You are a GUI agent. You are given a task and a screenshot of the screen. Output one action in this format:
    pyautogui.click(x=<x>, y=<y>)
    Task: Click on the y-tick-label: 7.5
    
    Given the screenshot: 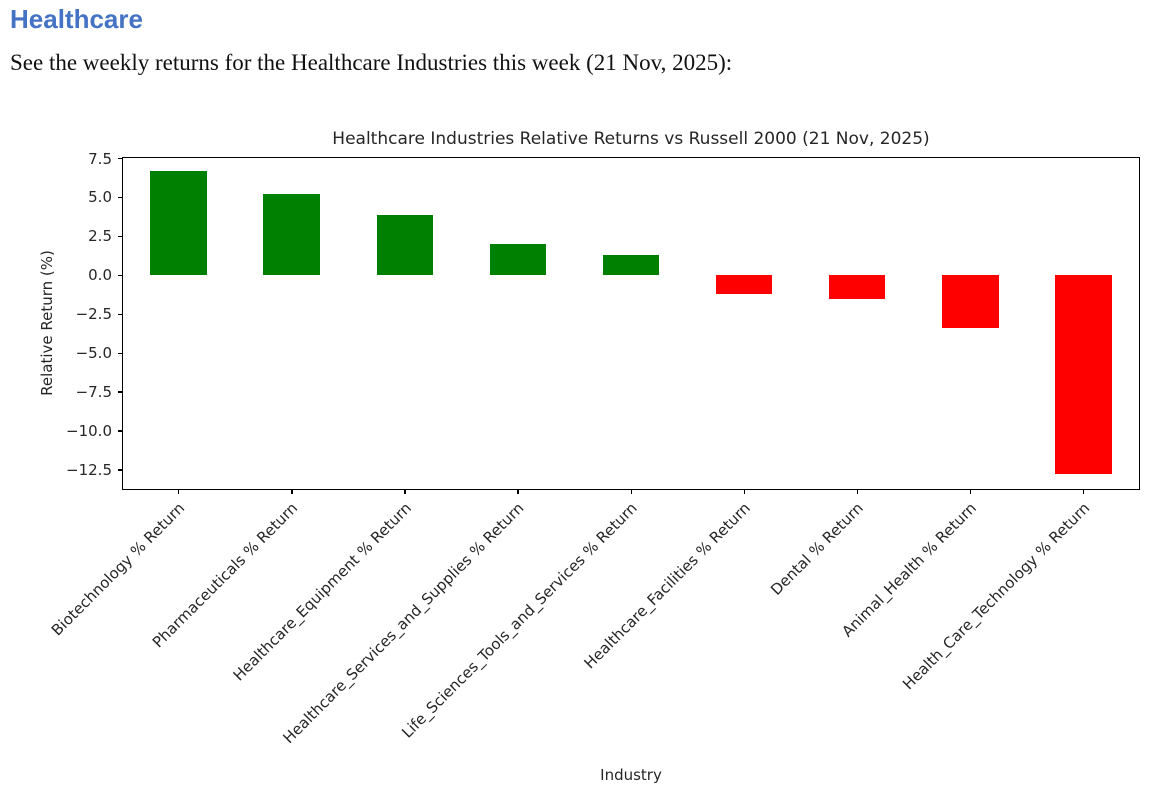 What is the action you would take?
    pyautogui.click(x=100, y=158)
    